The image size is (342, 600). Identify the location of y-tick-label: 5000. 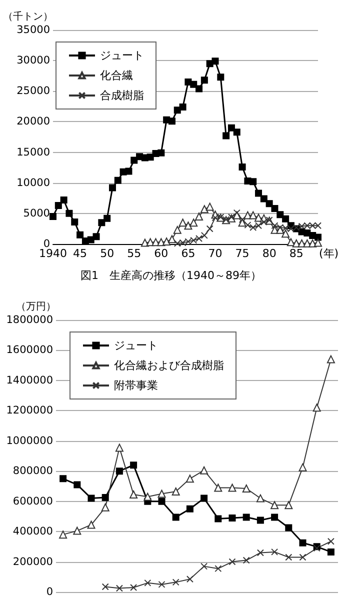
(36, 213).